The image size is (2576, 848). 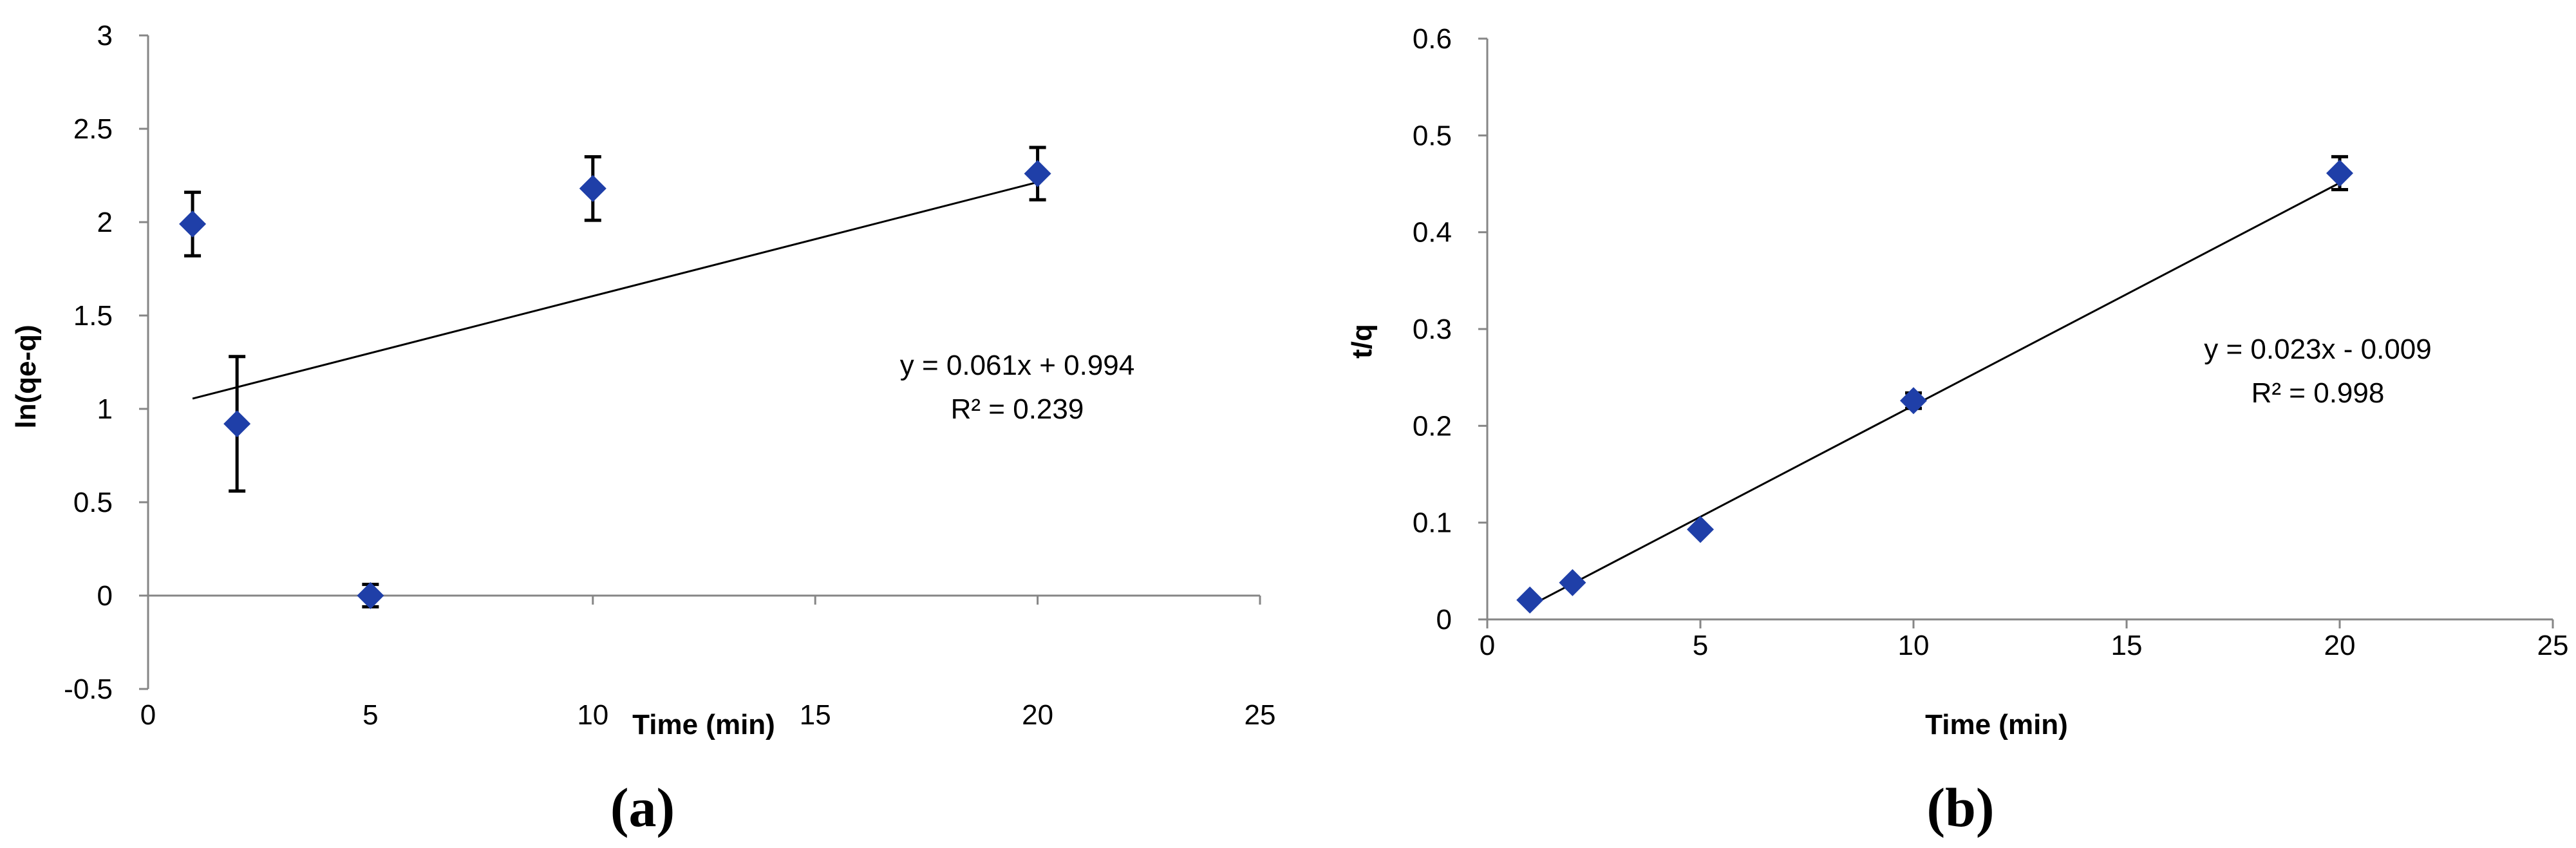 What do you see at coordinates (615, 290) in the screenshot?
I see `trendline-a` at bounding box center [615, 290].